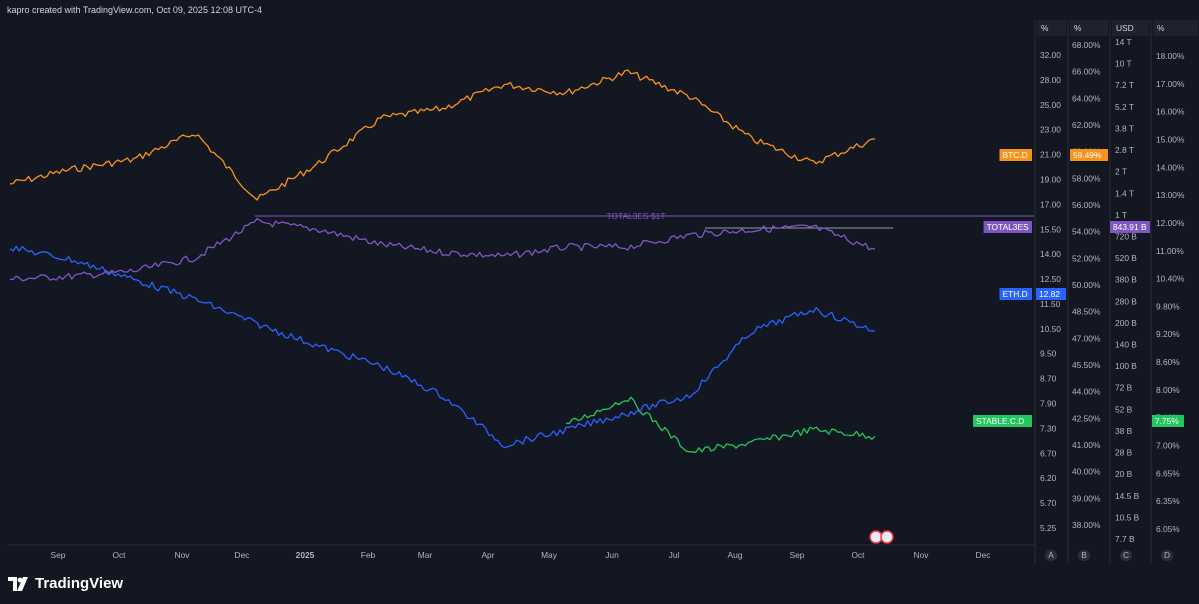 The width and height of the screenshot is (1199, 604). What do you see at coordinates (1161, 28) in the screenshot?
I see `axis-d-unit: %` at bounding box center [1161, 28].